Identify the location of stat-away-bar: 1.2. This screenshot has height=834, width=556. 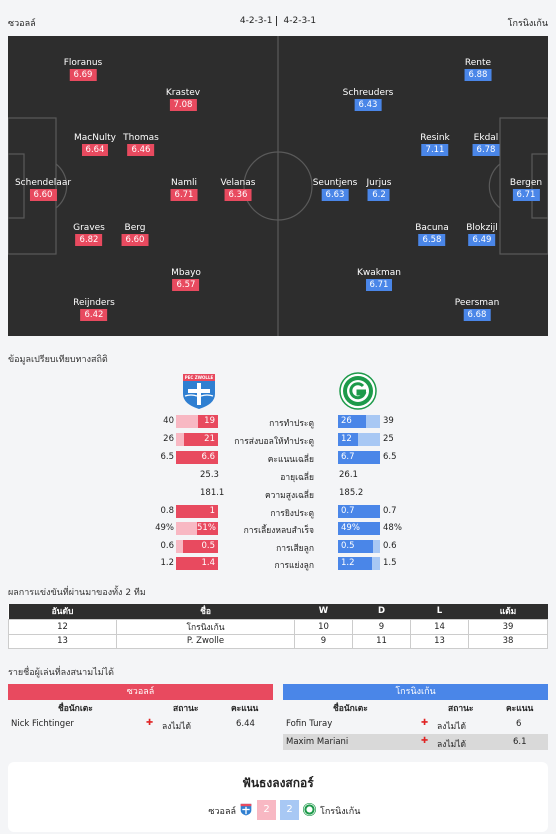
(355, 563).